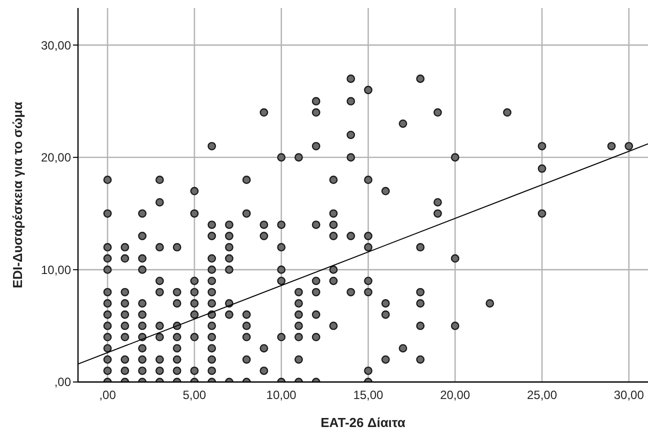  I want to click on x-axis-title: EAT-26 Δίαιτα, so click(363, 422).